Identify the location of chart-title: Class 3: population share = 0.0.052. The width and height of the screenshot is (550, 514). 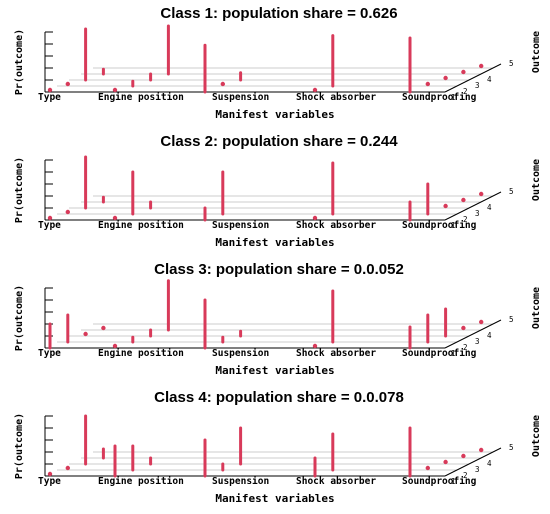
(279, 269).